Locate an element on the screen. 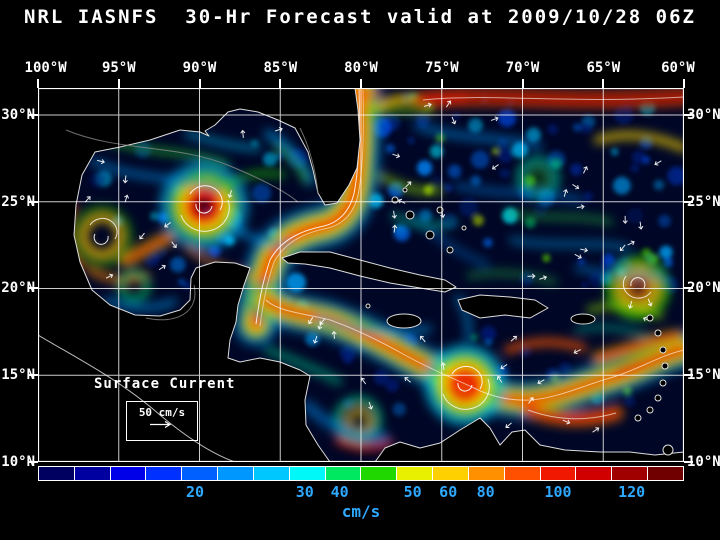 The width and height of the screenshot is (720, 540). lon-label-100W: 100°W is located at coordinates (45, 68).